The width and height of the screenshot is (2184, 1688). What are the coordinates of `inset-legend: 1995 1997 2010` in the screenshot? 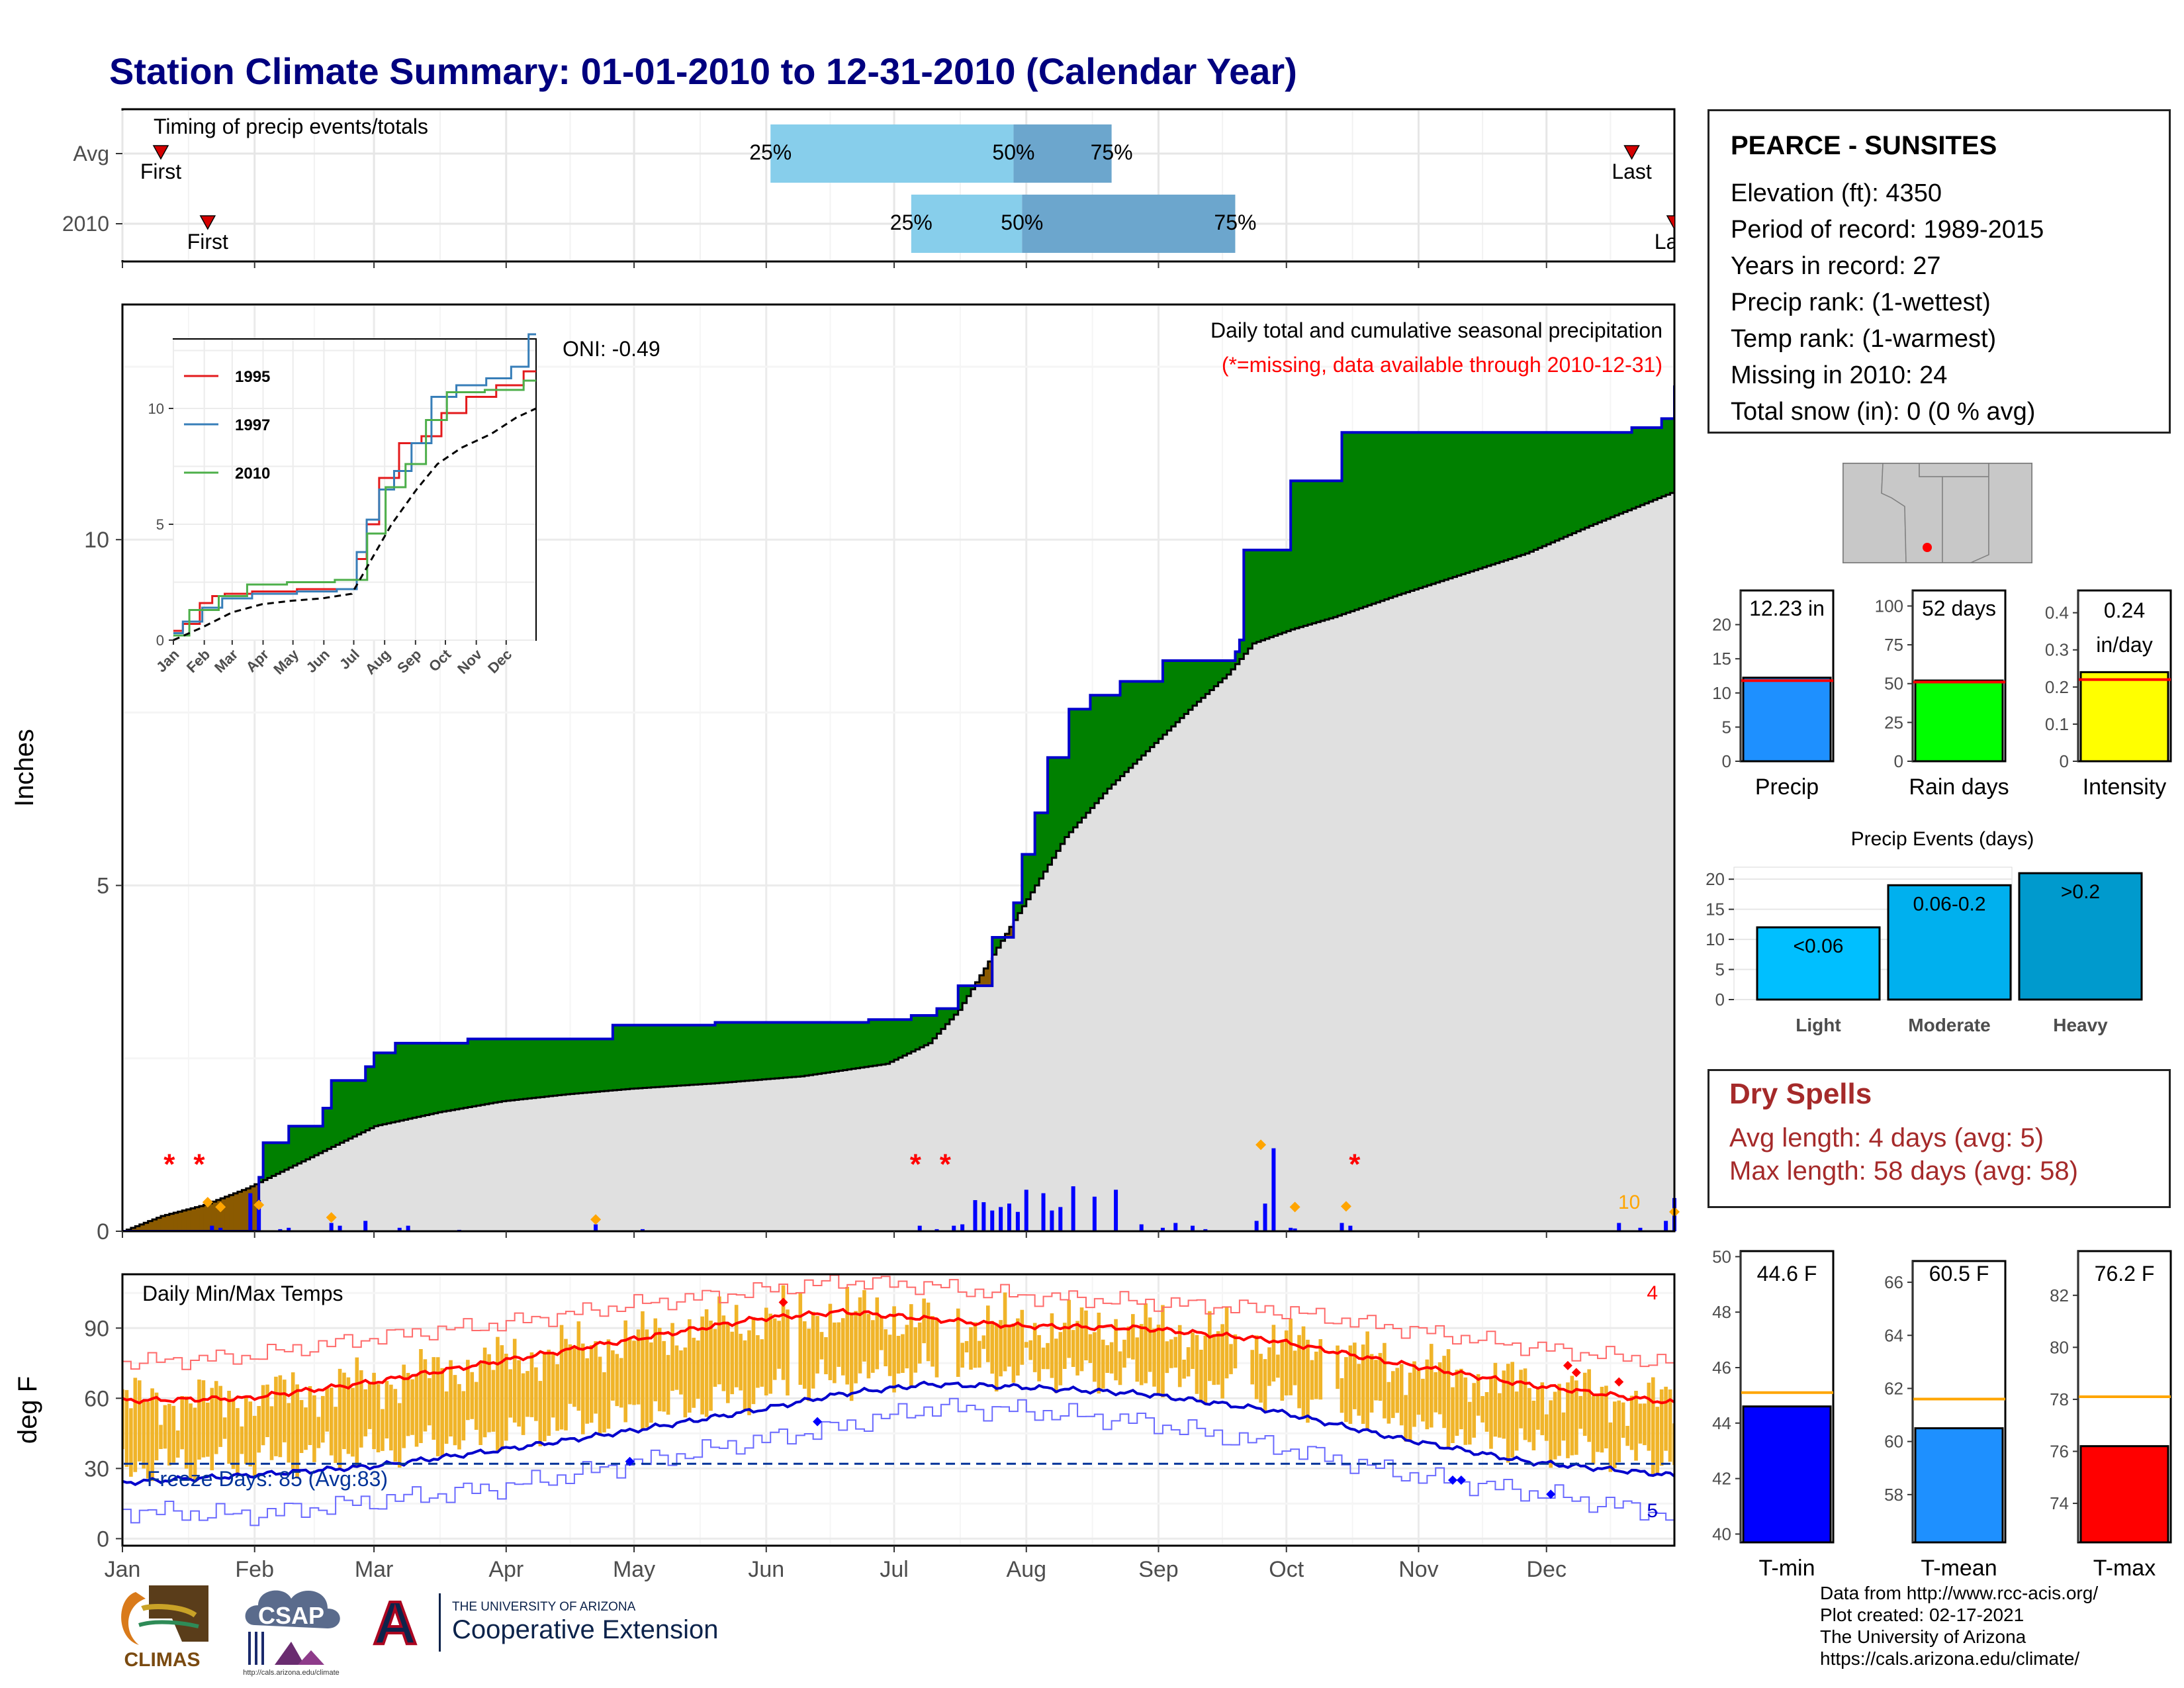 It's located at (227, 425).